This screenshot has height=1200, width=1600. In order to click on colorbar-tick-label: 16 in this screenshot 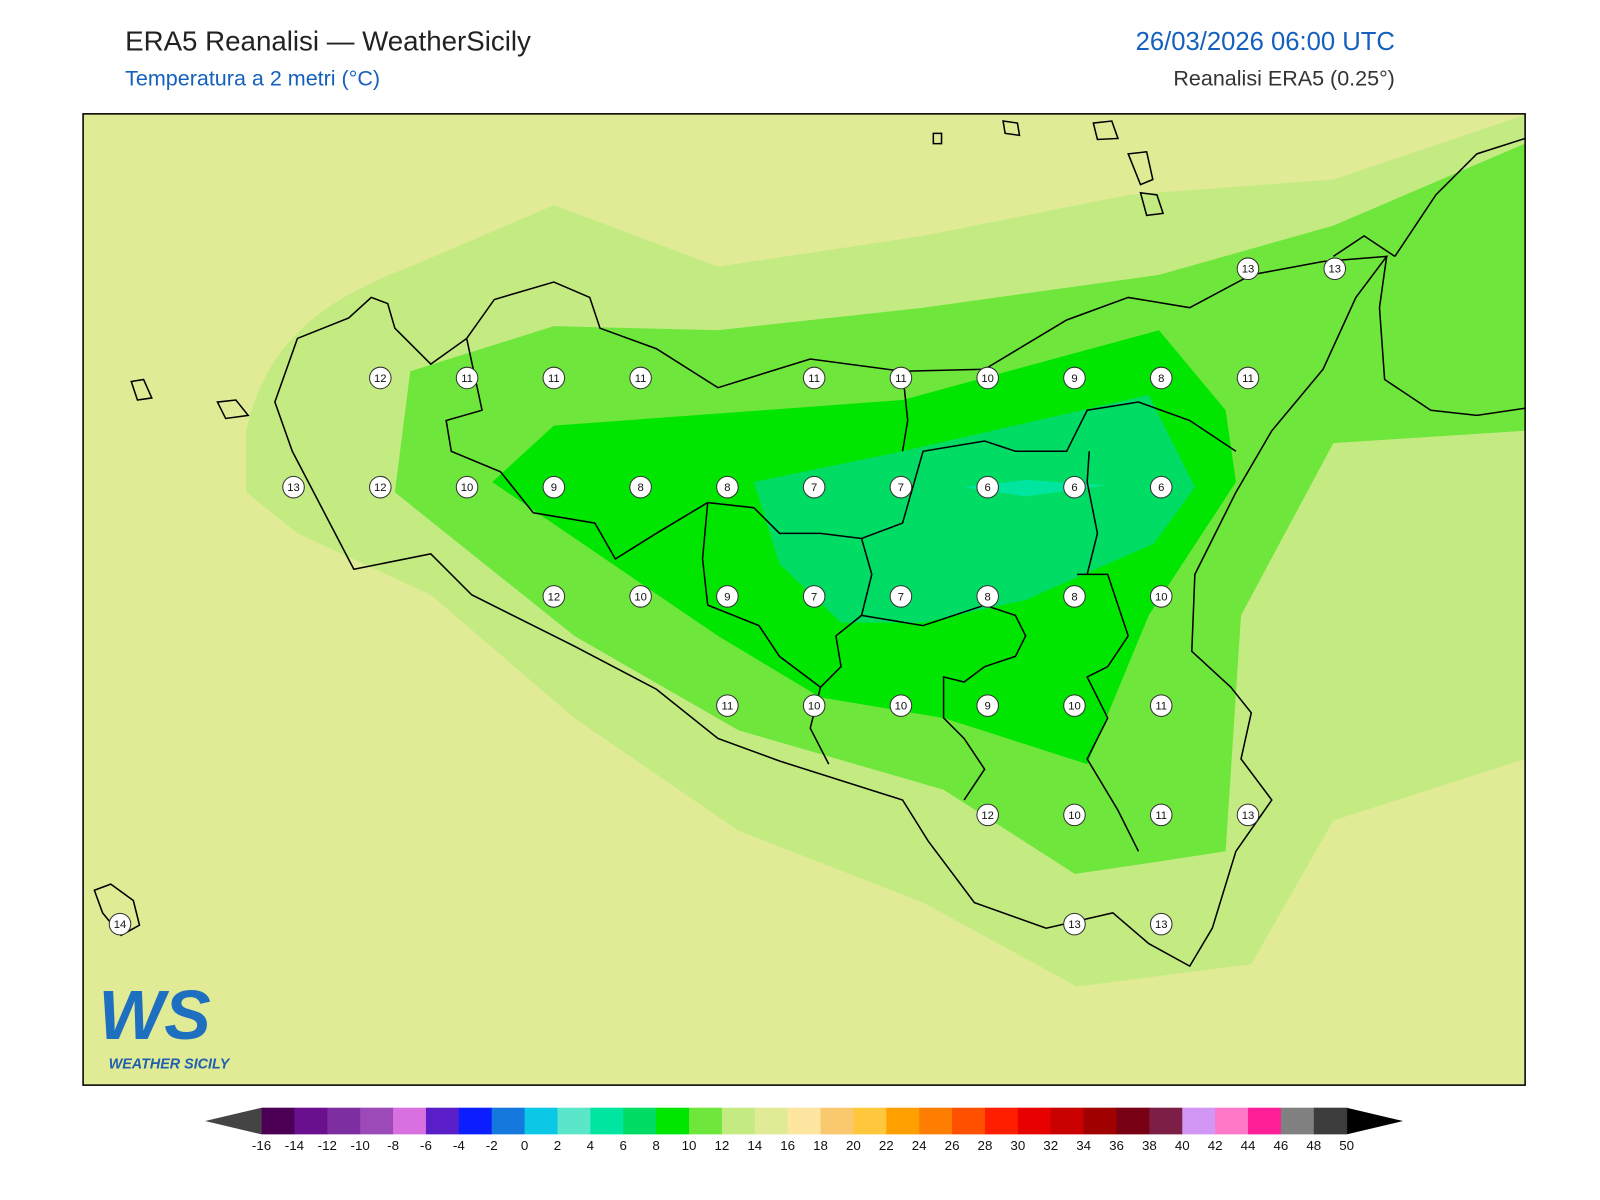, I will do `click(787, 1145)`.